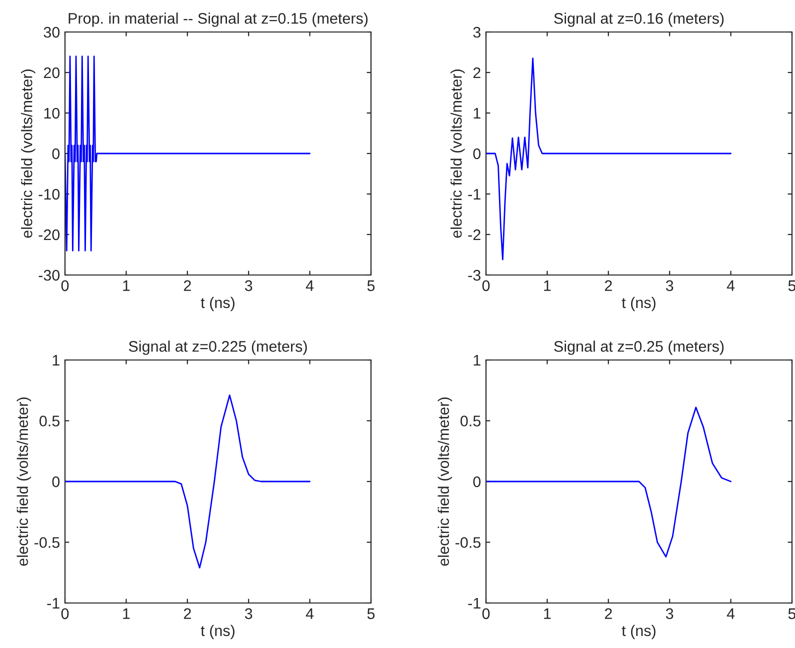 The image size is (795, 648). Describe the element at coordinates (52, 32) in the screenshot. I see `y-tick-label: 30` at that location.